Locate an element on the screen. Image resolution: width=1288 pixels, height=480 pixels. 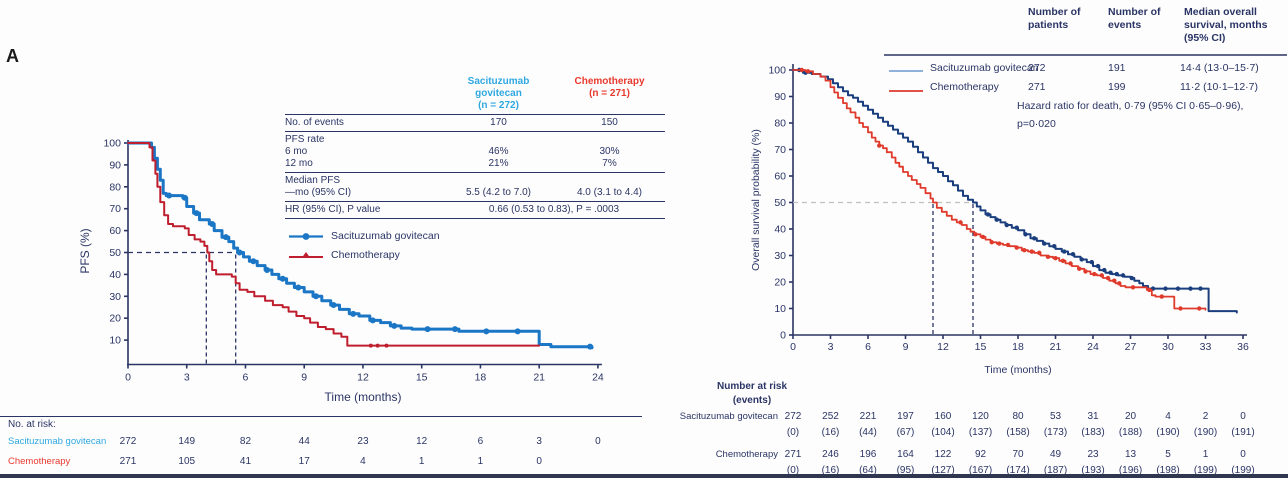
at-risk-value: 197 is located at coordinates (905, 416).